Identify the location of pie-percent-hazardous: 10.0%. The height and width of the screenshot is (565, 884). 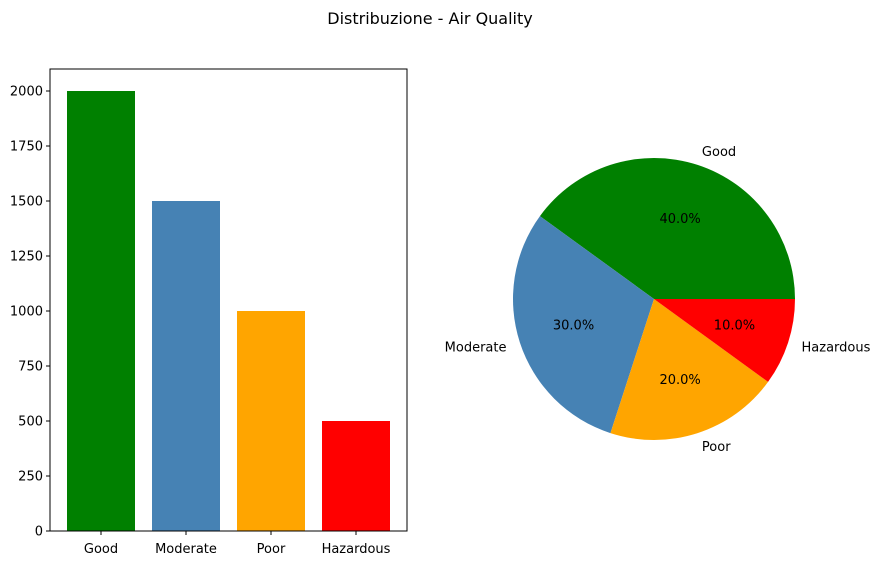
(734, 326).